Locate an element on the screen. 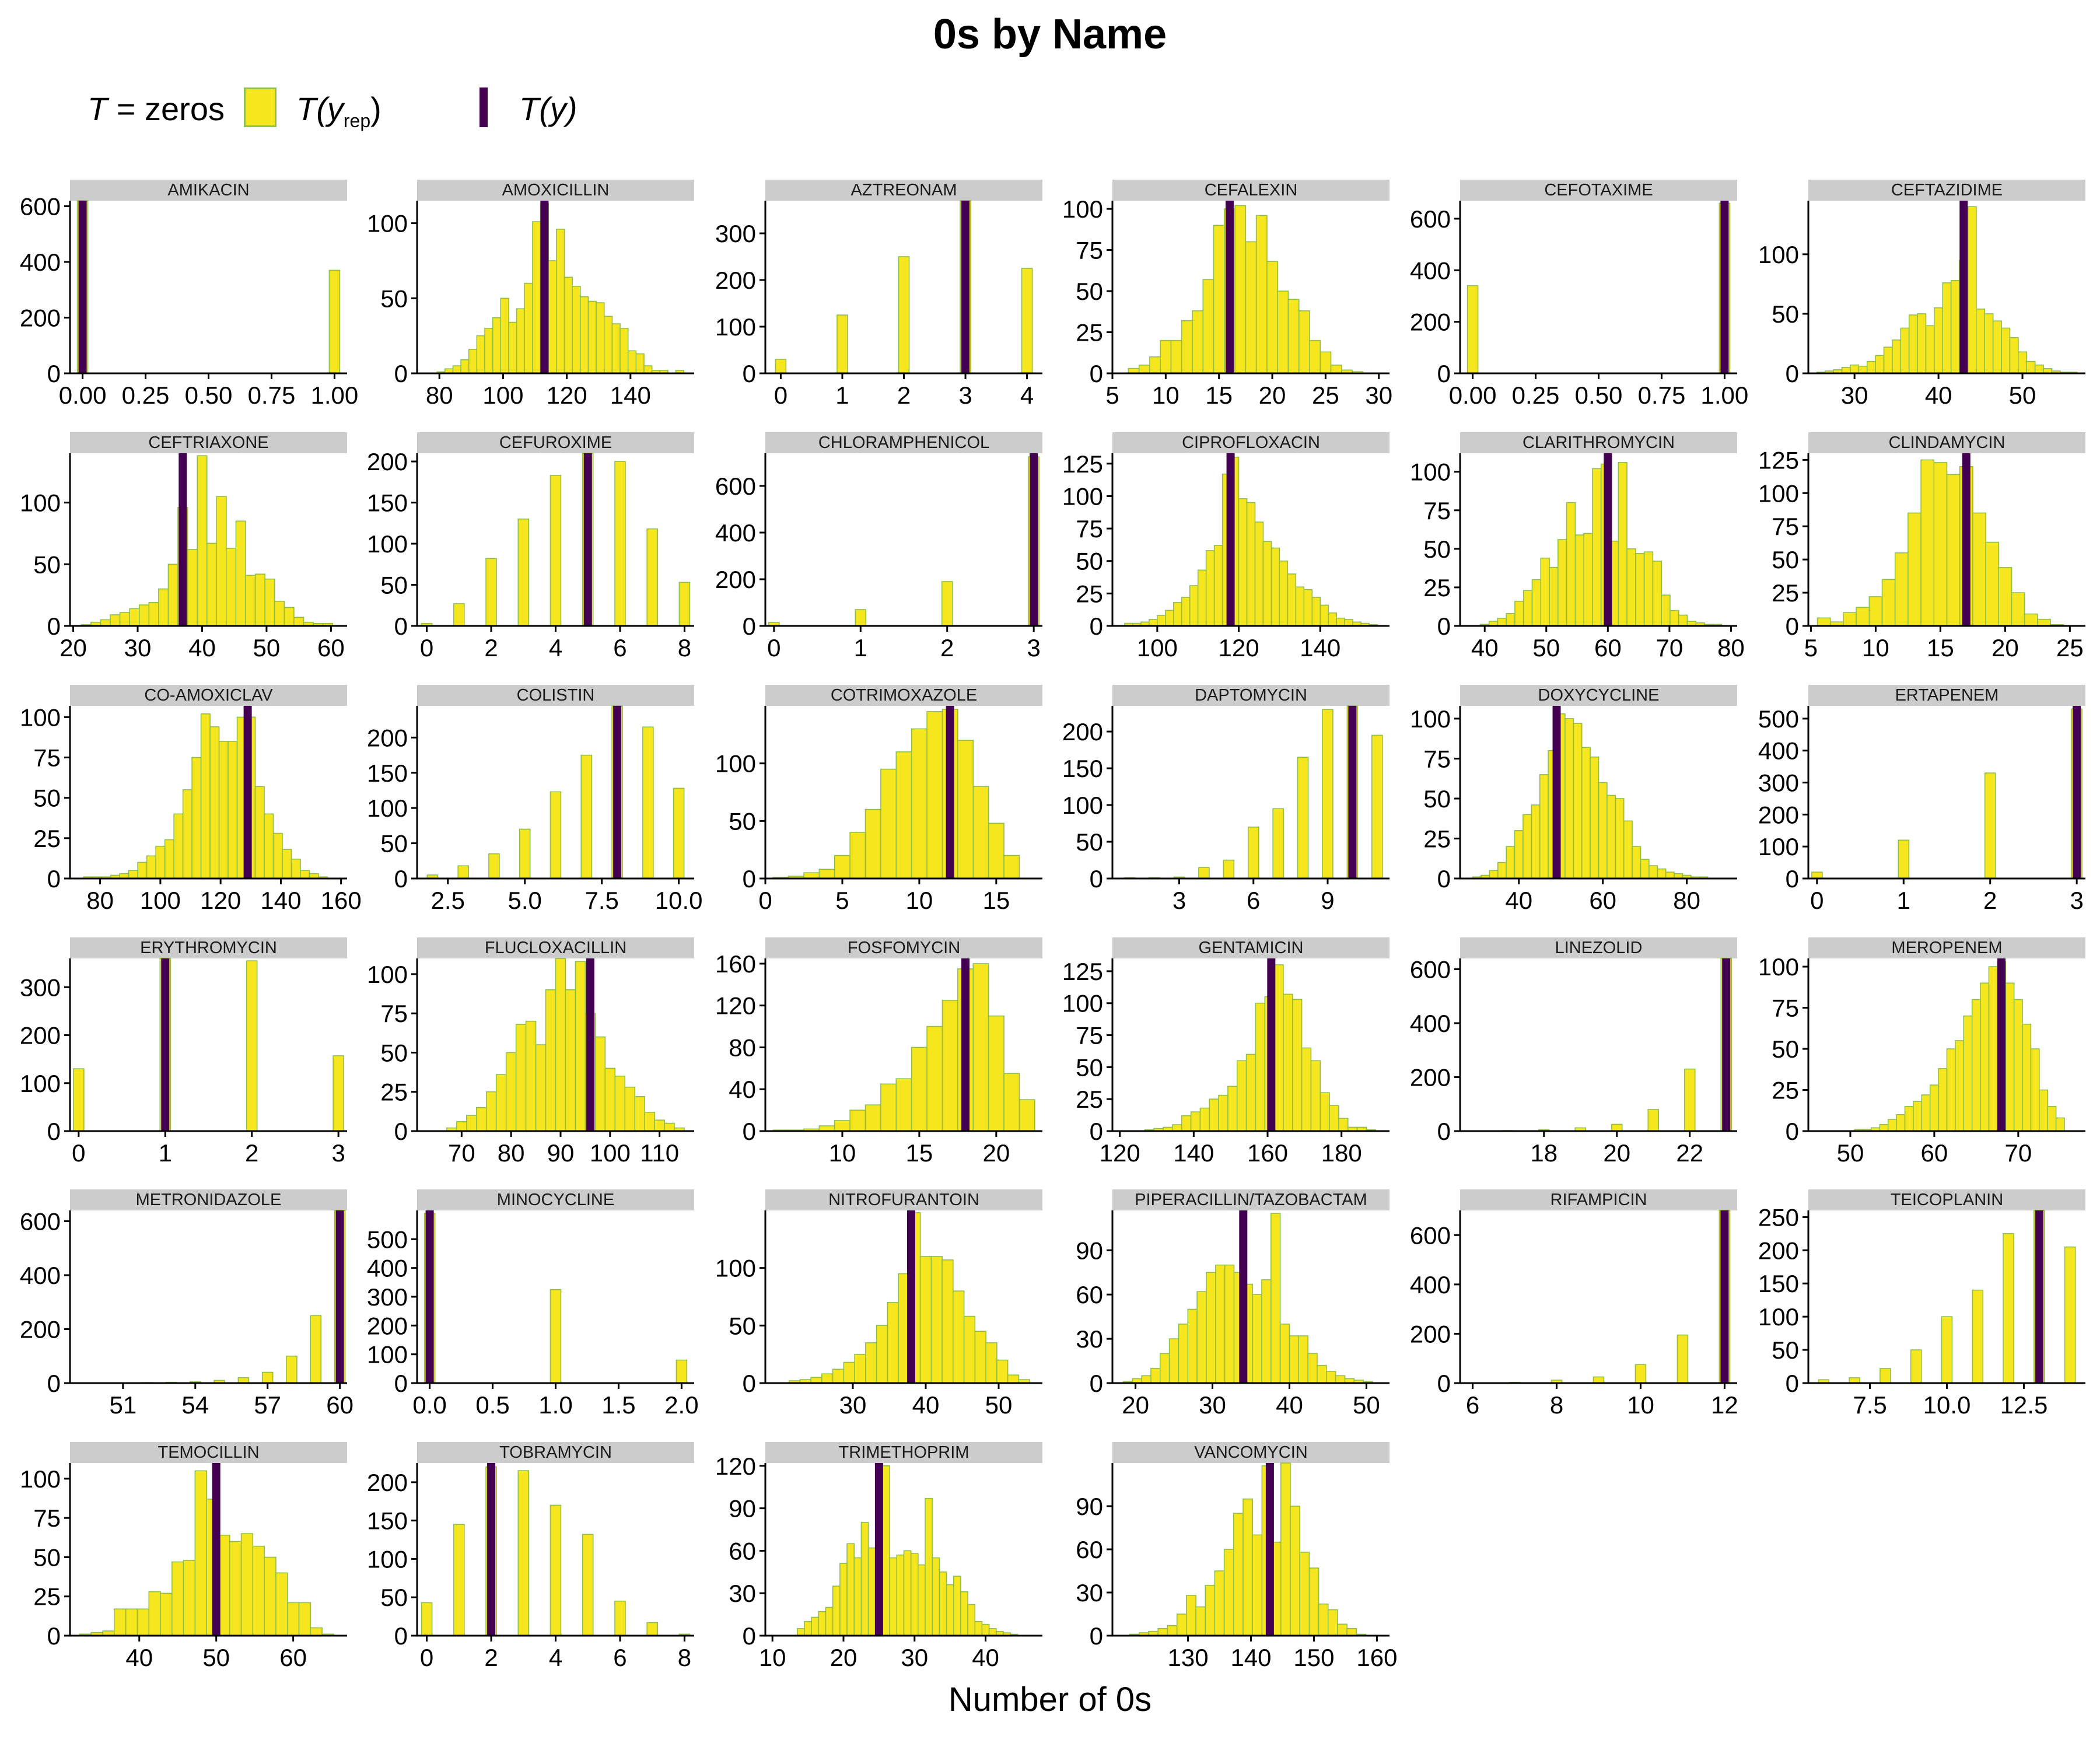 The height and width of the screenshot is (1750, 2100). x-tick-label: 2 is located at coordinates (947, 648).